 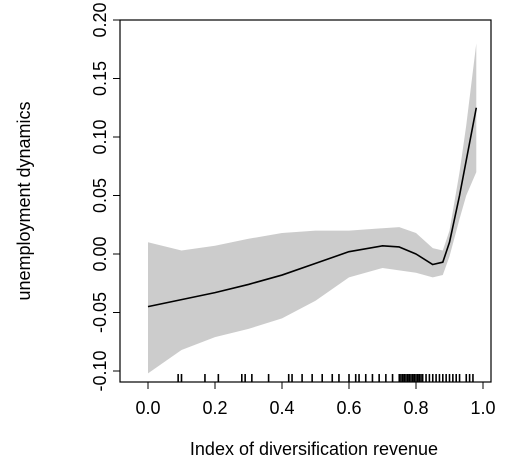 What do you see at coordinates (415, 408) in the screenshot?
I see `x-tick-label: 0.8` at bounding box center [415, 408].